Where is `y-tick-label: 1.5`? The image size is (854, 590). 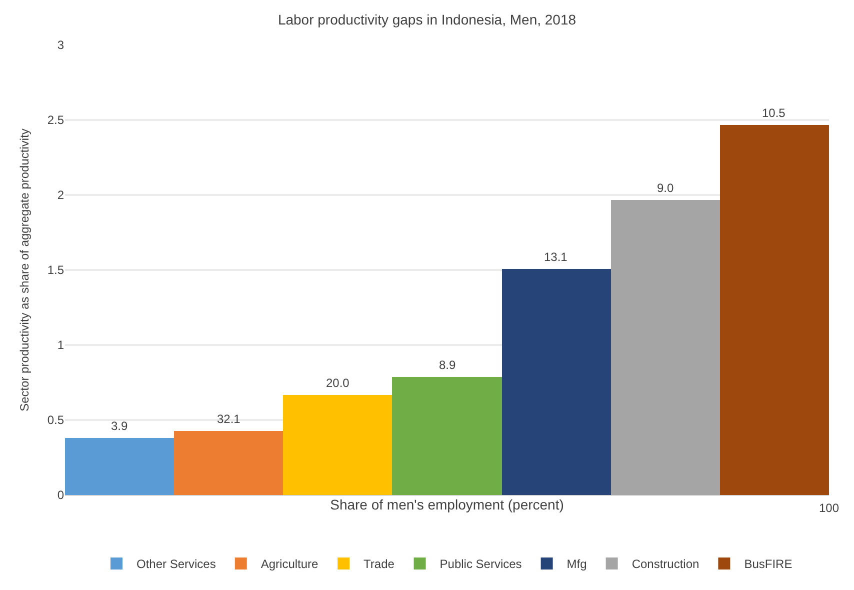 y-tick-label: 1.5 is located at coordinates (55, 270).